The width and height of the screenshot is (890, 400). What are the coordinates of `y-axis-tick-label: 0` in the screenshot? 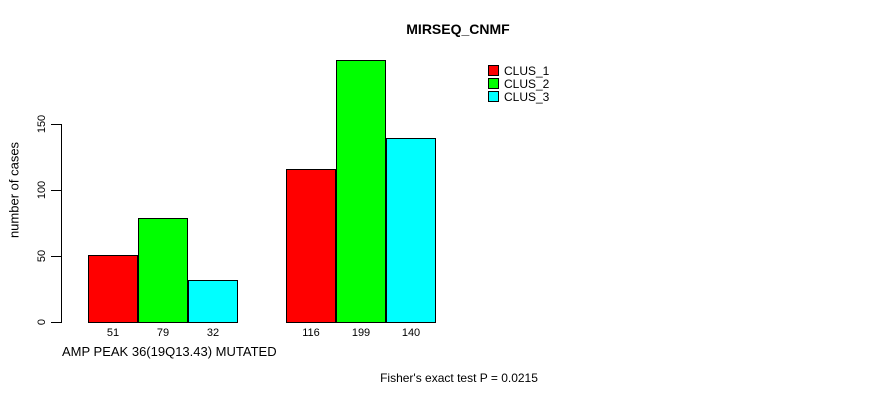 It's located at (42, 322).